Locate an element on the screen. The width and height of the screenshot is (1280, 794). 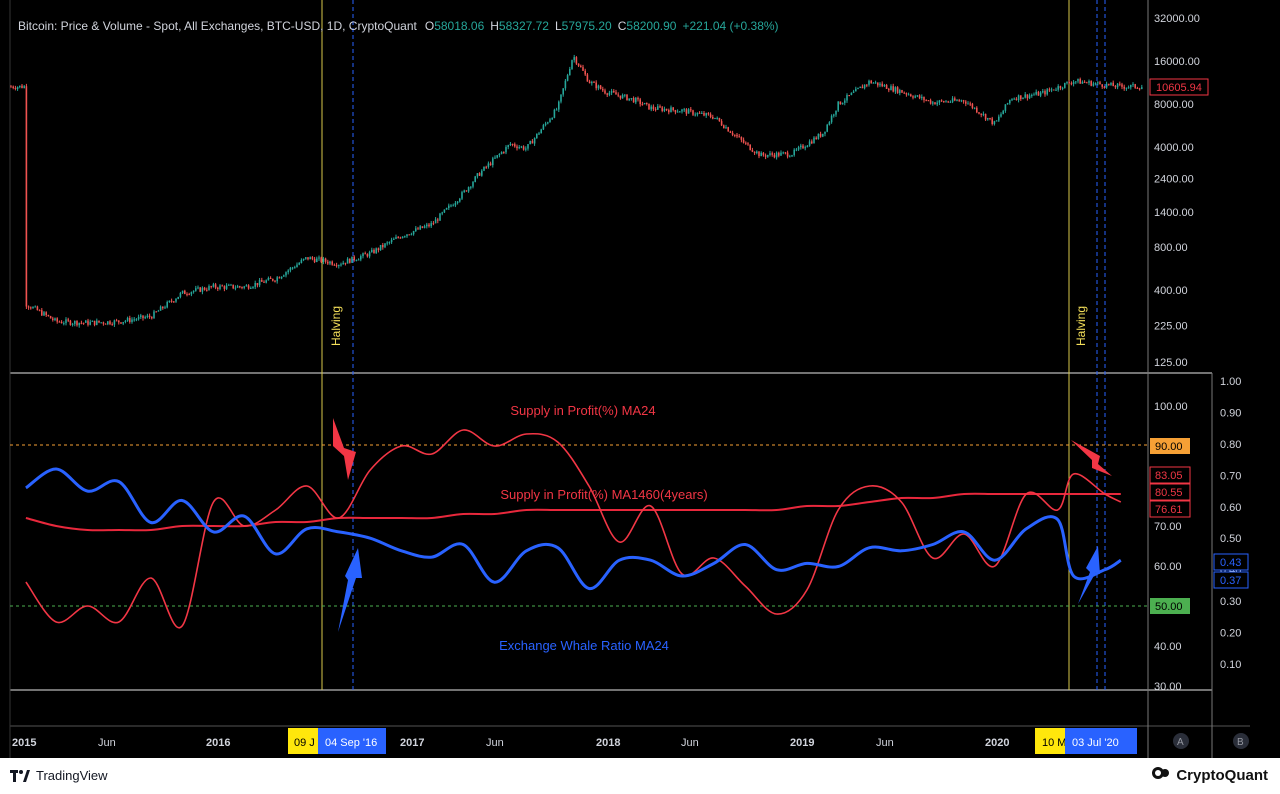
badge-other-bg is located at coordinates (1170, 509).